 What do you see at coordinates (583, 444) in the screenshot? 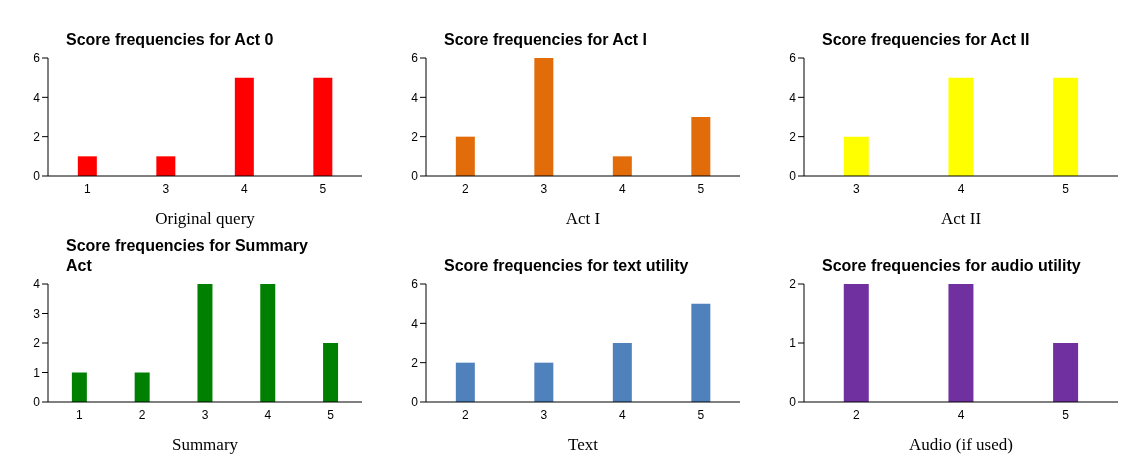
I see `x-axis-title: Text` at bounding box center [583, 444].